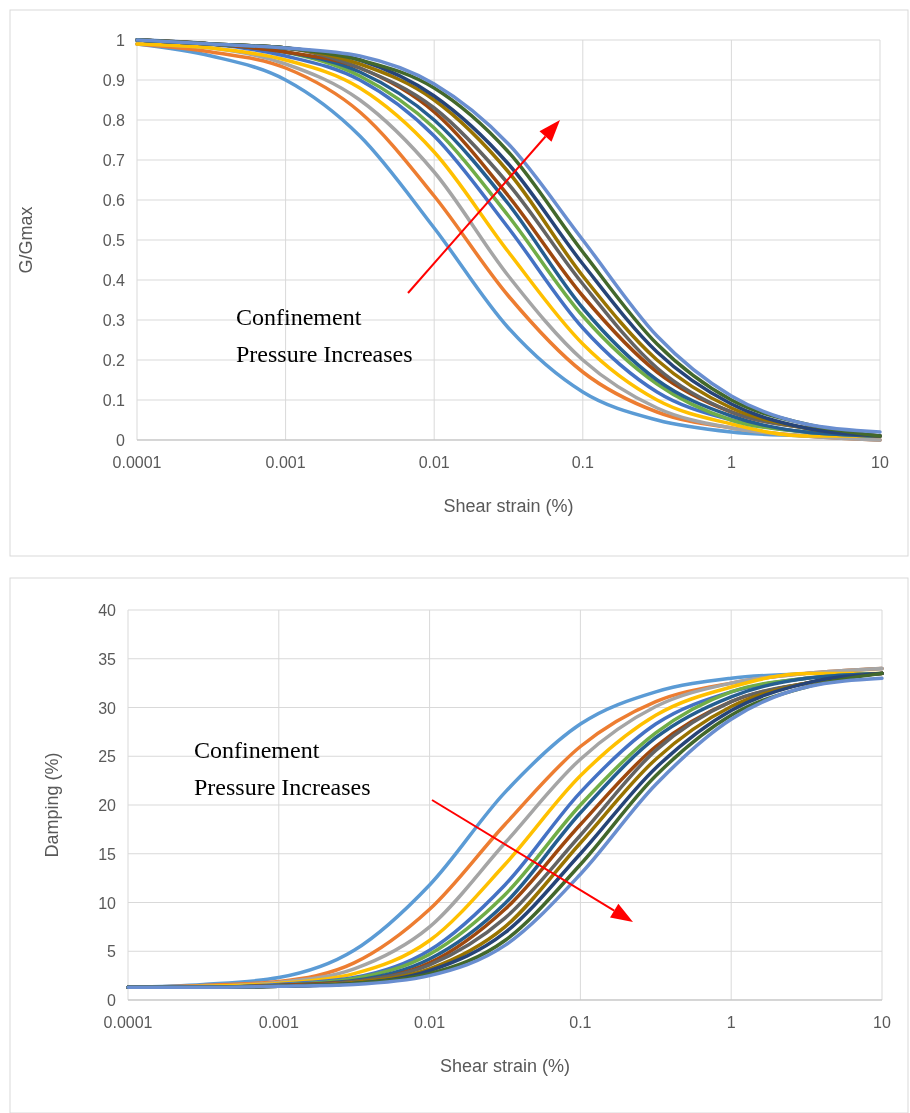 The image size is (910, 1113). What do you see at coordinates (114, 280) in the screenshot?
I see `y-tick-label: 0.4` at bounding box center [114, 280].